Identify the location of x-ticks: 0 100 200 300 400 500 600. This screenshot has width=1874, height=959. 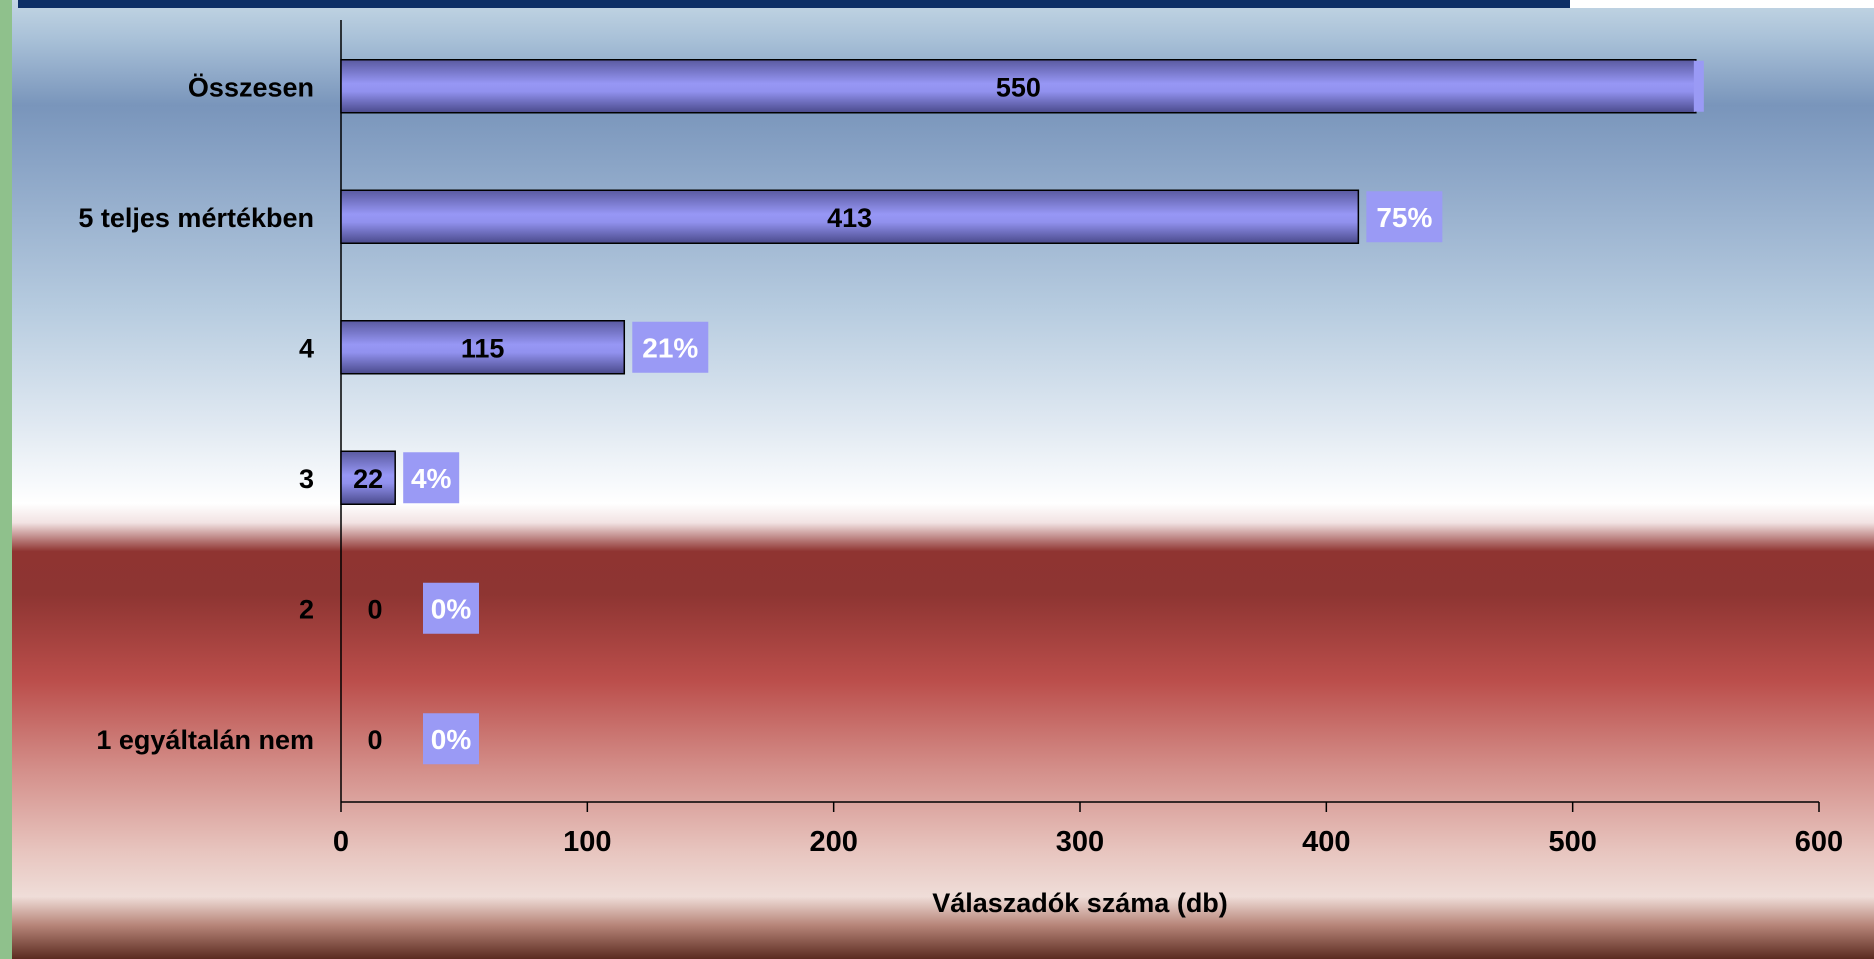
(1088, 830).